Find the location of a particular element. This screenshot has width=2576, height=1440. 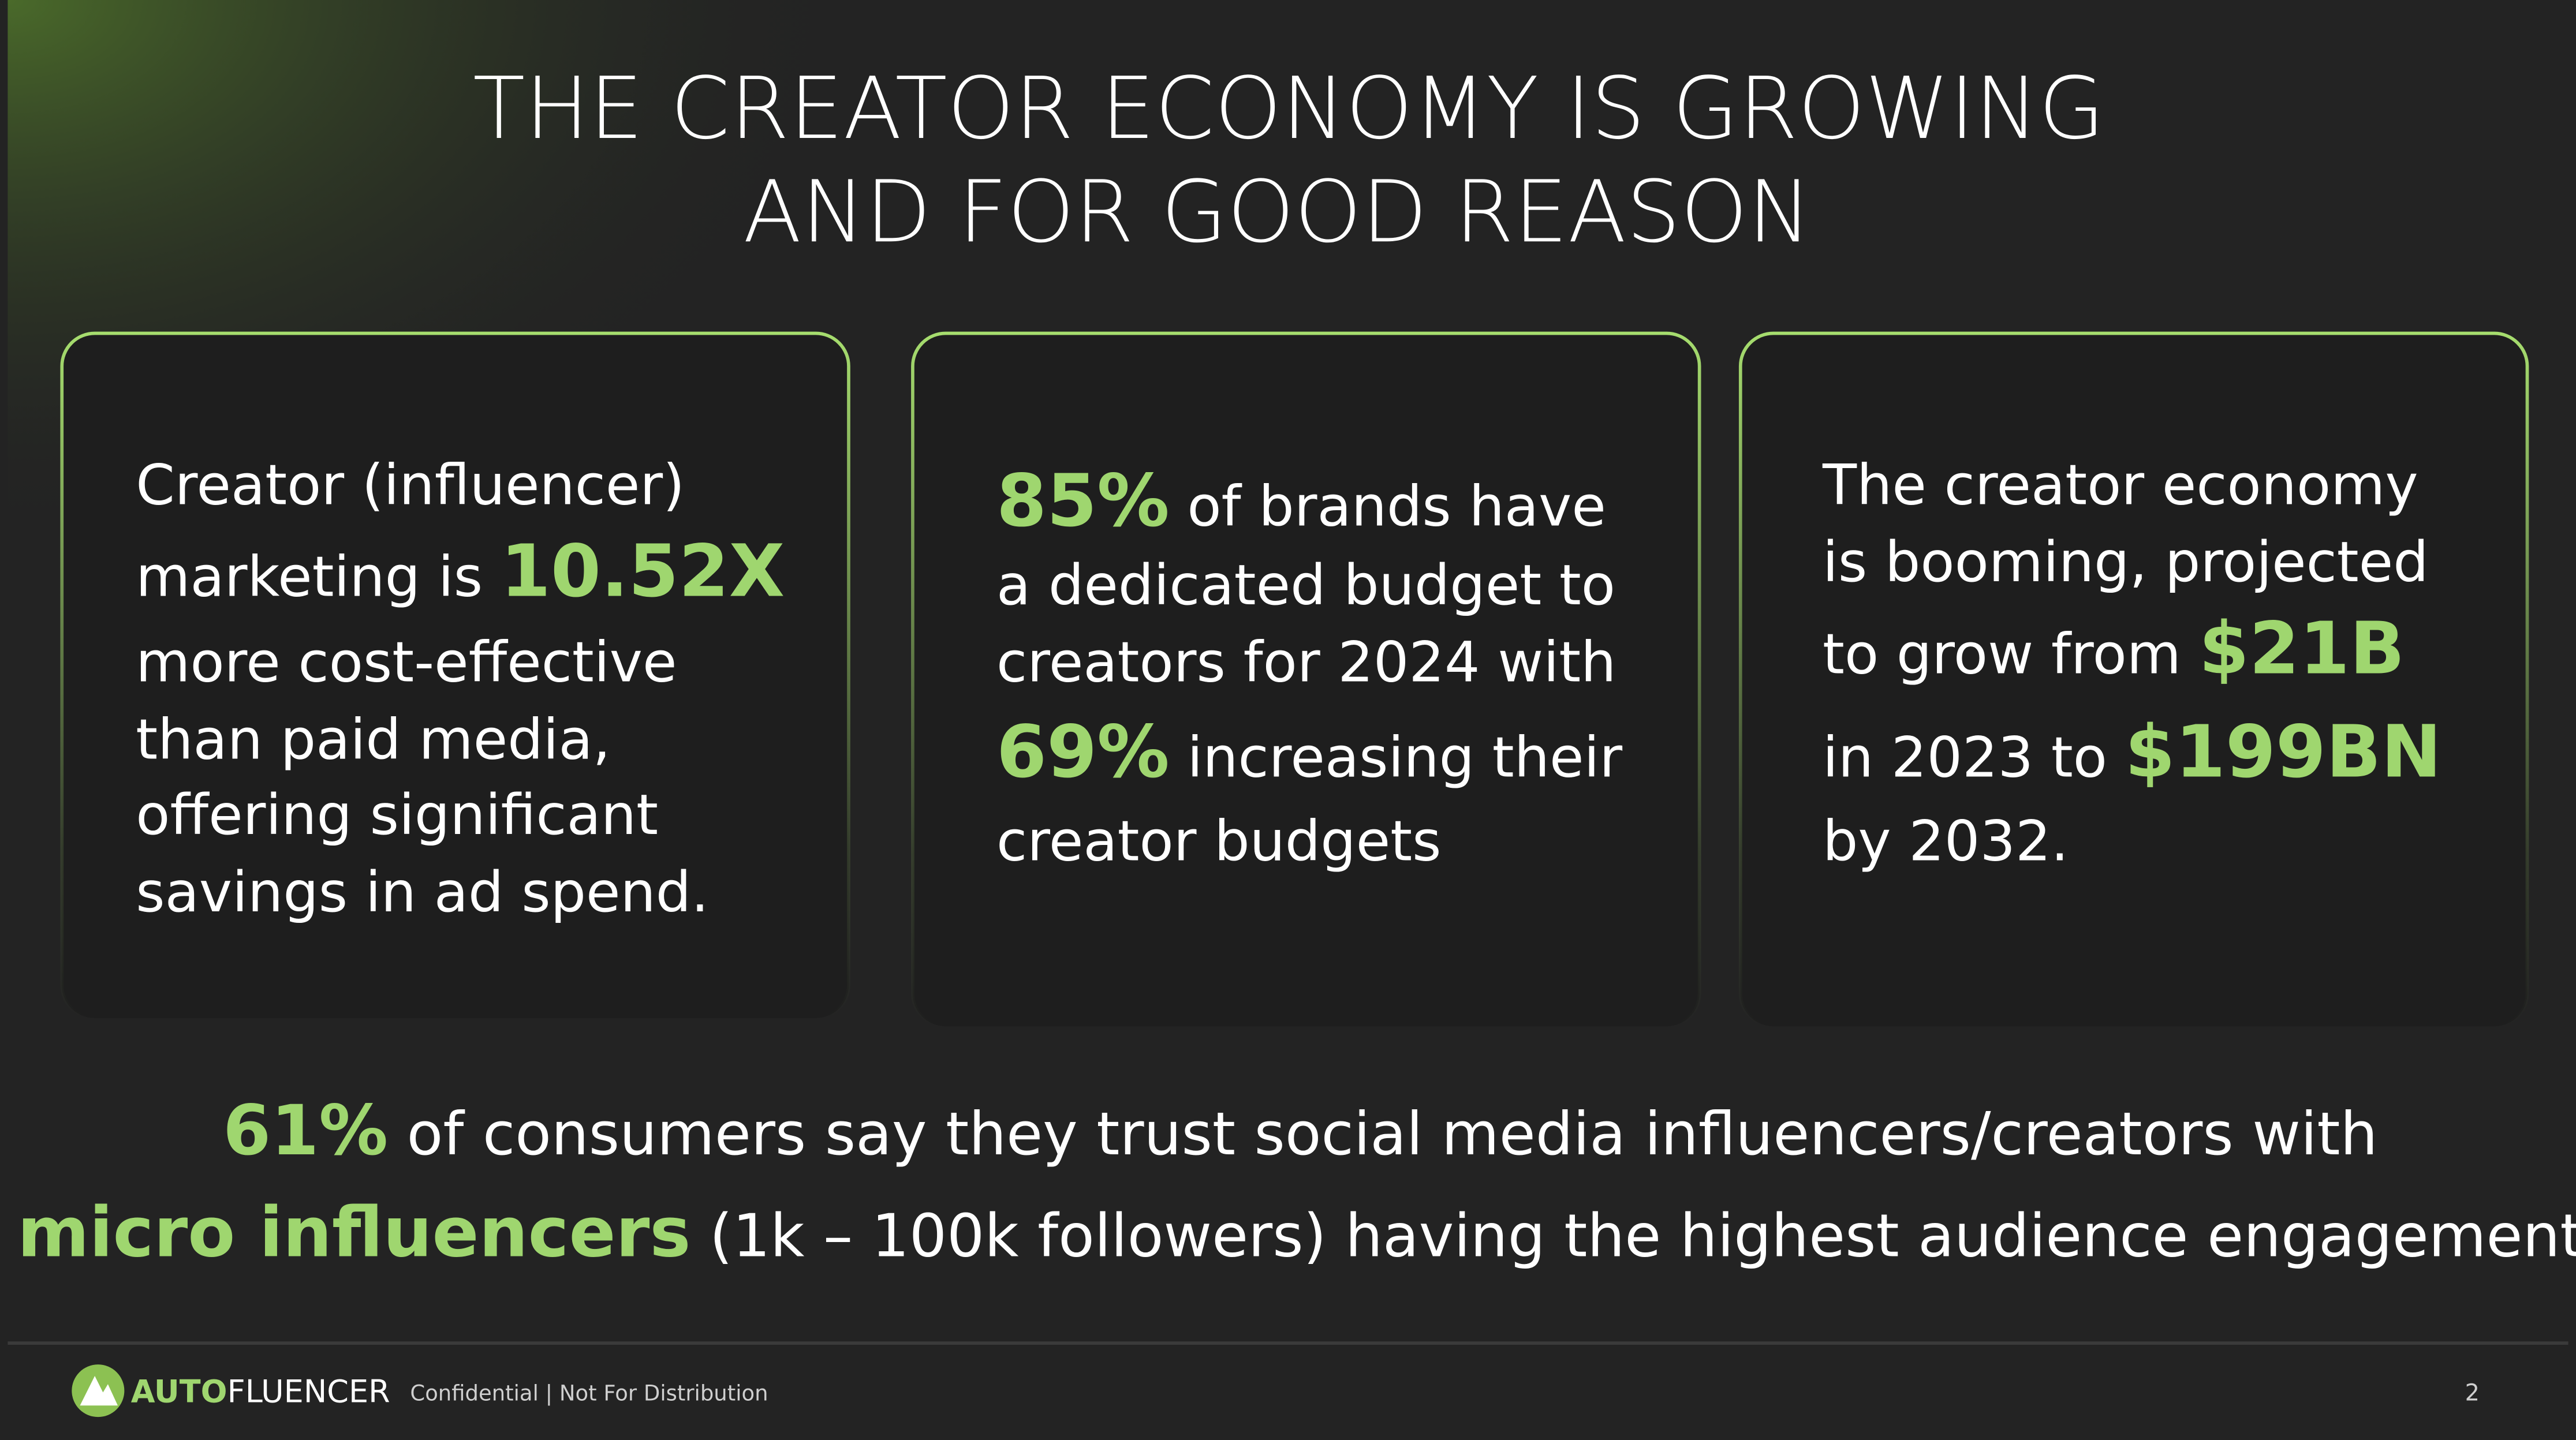

text-line: creator budgets is located at coordinates (1219, 841).